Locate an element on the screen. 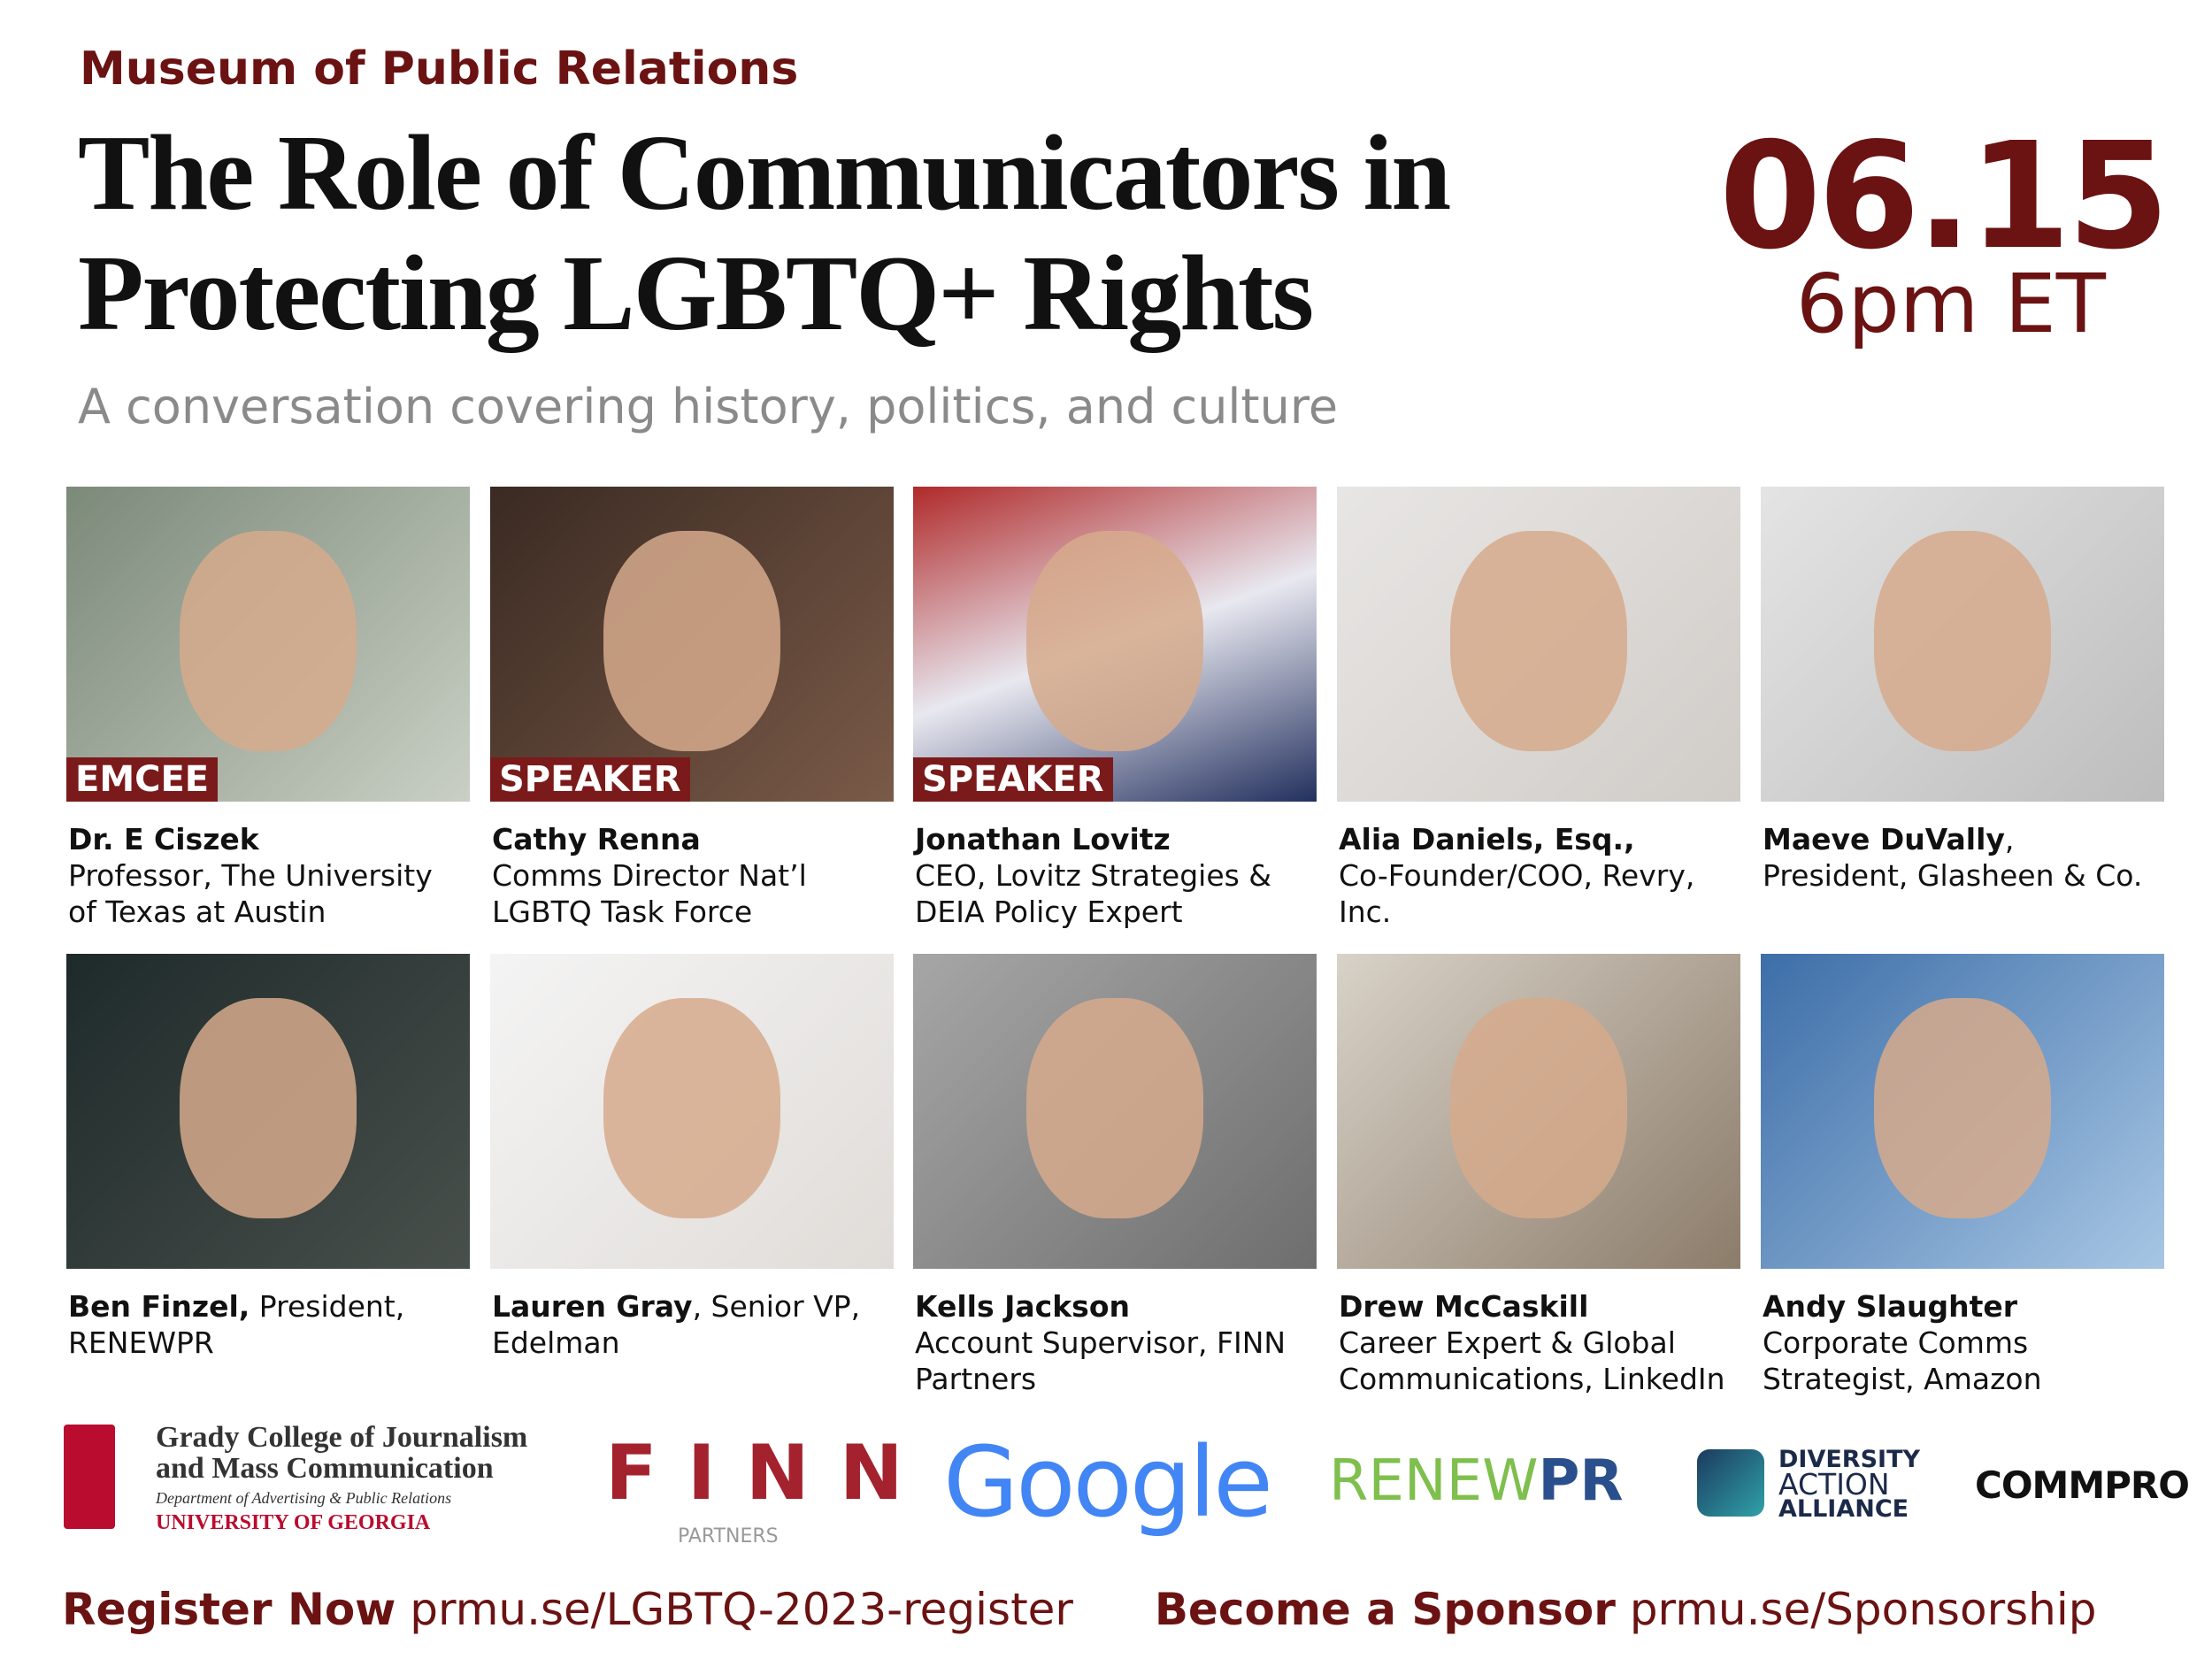 The width and height of the screenshot is (2212, 1659). speaker-detail: President, RENEWPR is located at coordinates (237, 1325).